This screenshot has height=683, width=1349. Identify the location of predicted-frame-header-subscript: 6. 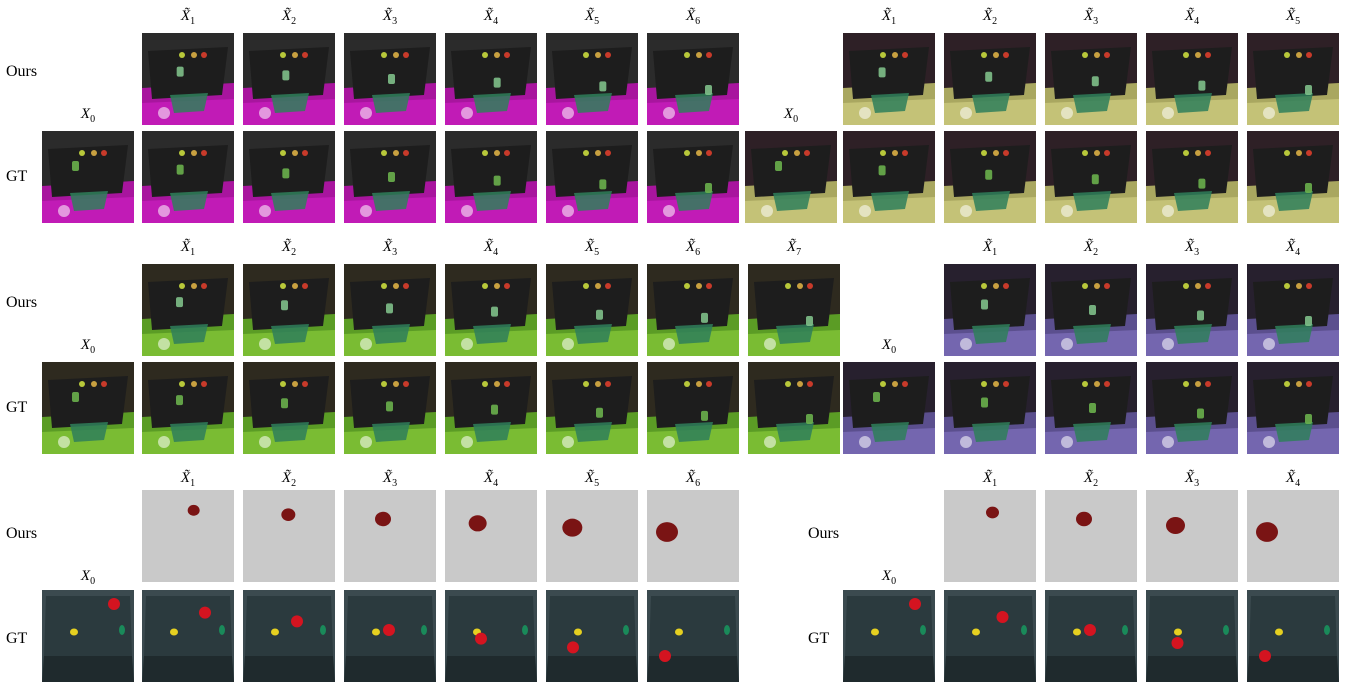
(698, 483).